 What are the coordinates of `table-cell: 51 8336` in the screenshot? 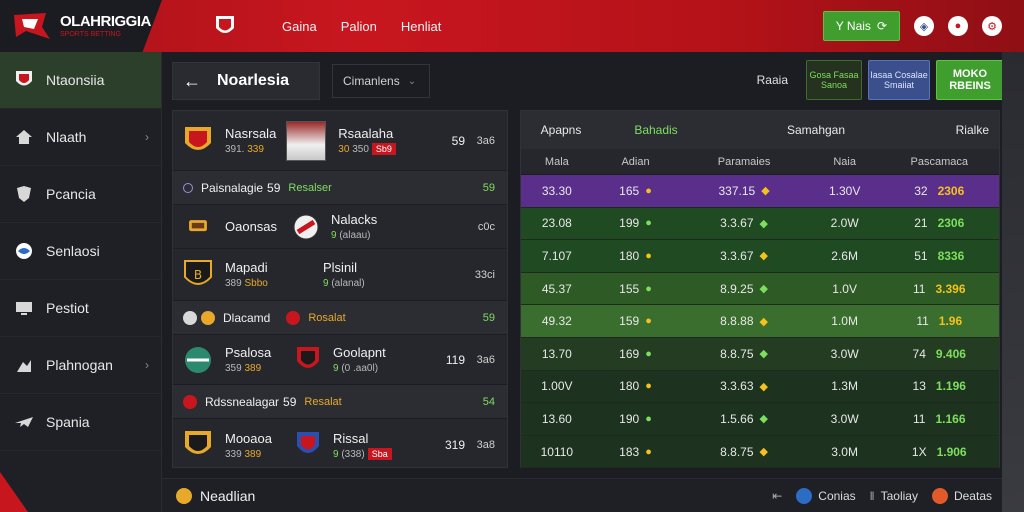 It's located at (940, 256).